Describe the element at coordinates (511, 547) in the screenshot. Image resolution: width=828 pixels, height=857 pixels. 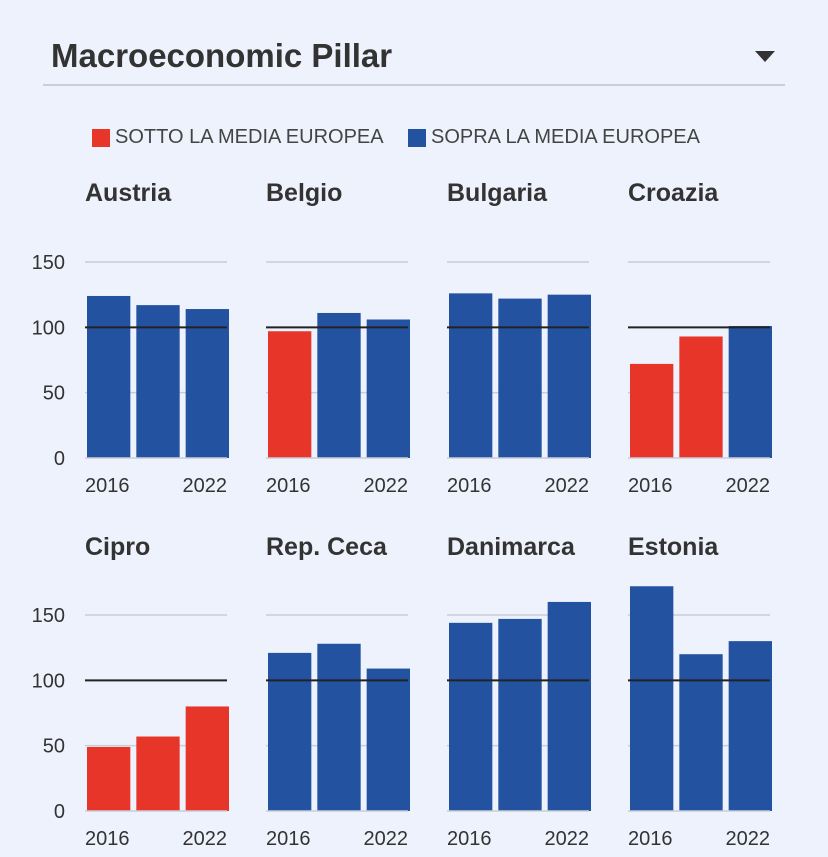
I see `panel-title: Danimarca` at that location.